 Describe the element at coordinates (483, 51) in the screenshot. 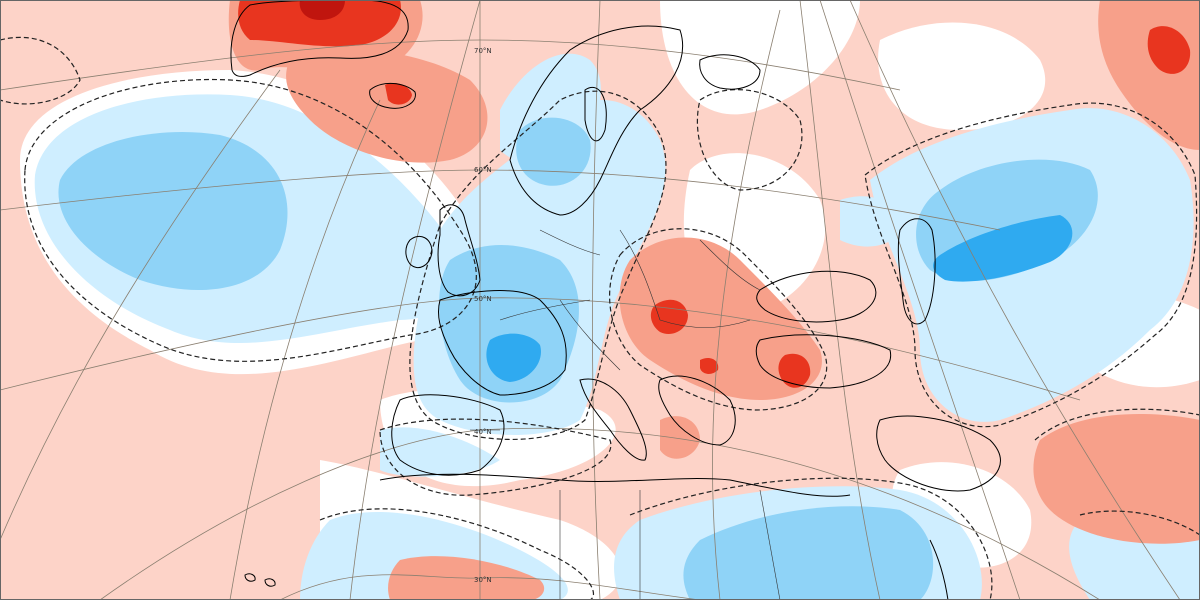

I see `lat-label-70n: 70°N` at that location.